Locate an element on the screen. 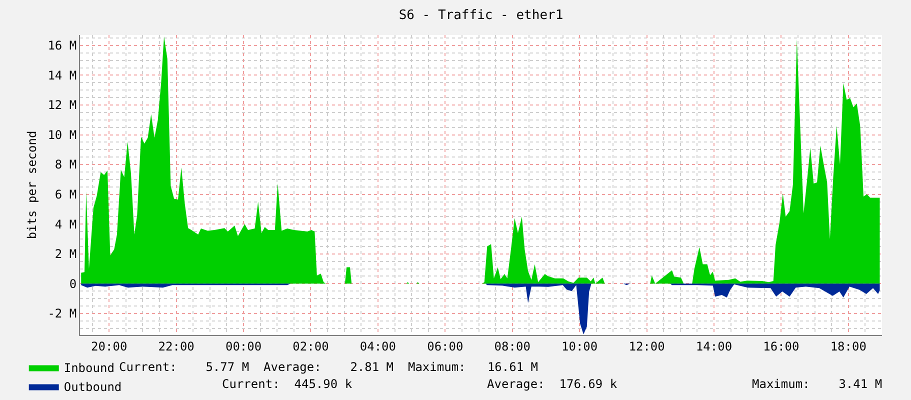  x-tick-label: 04:00 is located at coordinates (378, 346).